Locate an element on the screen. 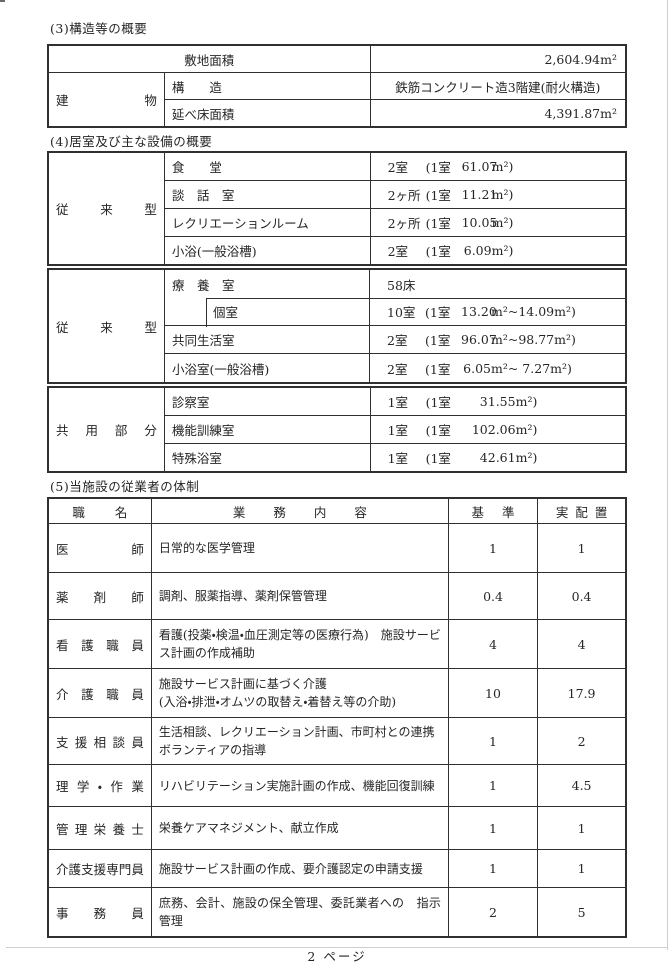 The image size is (672, 965). table-row: 小浴(一般浴槽) 2室 (1室 6.09 m²) is located at coordinates (337, 251).